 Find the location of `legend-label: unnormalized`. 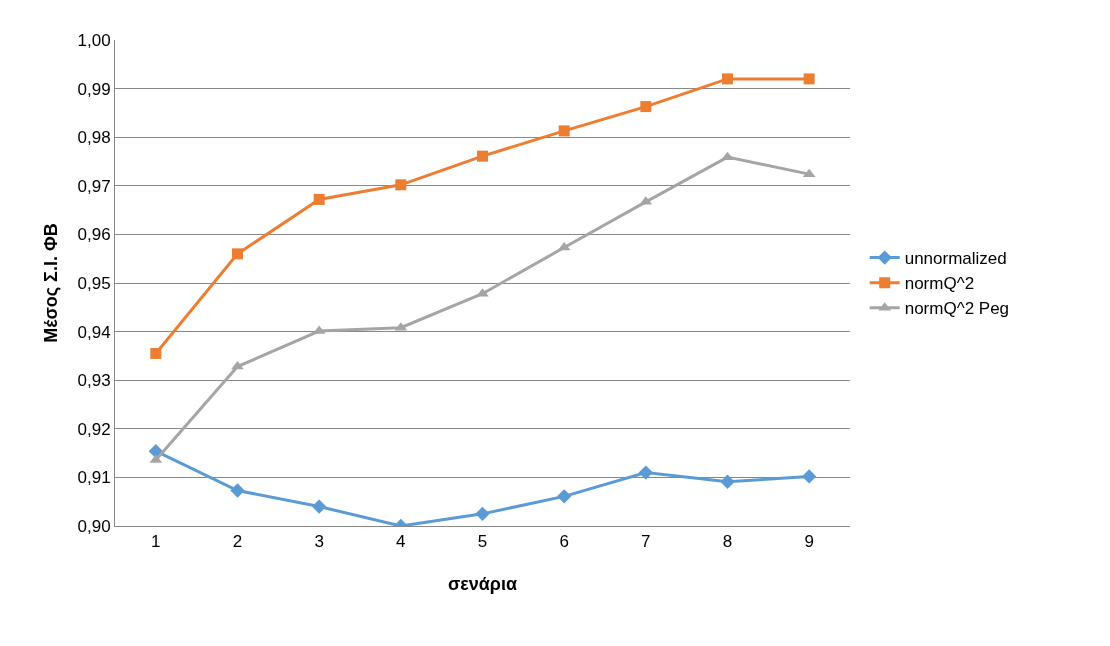

legend-label: unnormalized is located at coordinates (955, 259).